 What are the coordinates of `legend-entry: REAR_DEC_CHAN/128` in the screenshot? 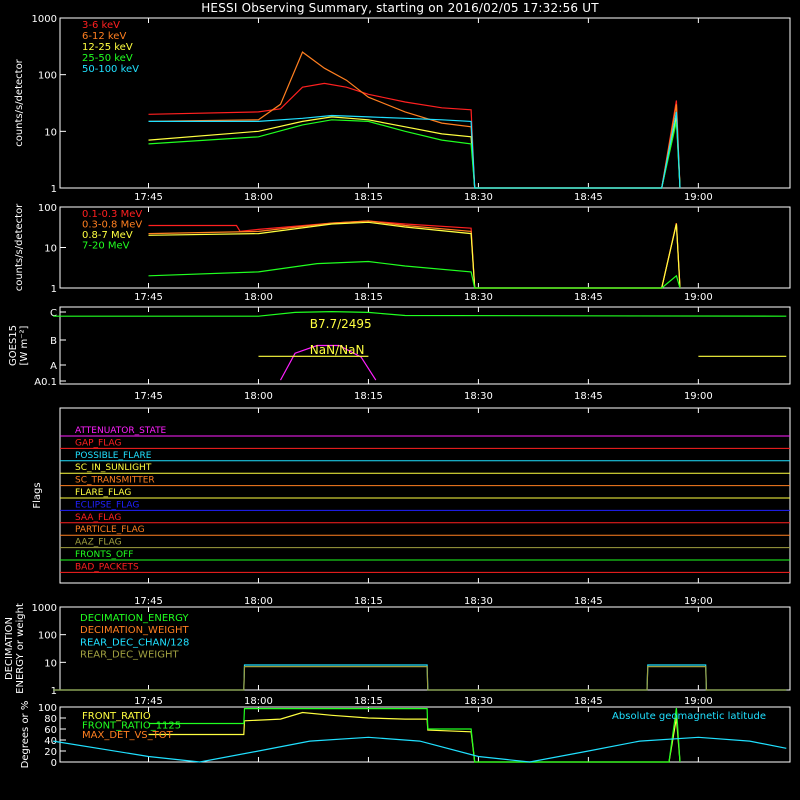 It's located at (134, 642).